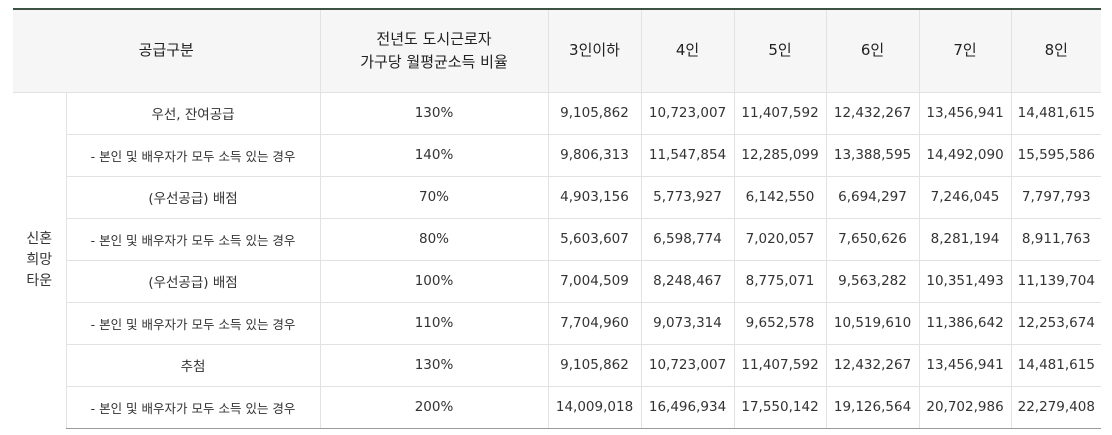 This screenshot has height=435, width=1112. Describe the element at coordinates (687, 407) in the screenshot. I see `cell-value: 16,496,934` at that location.